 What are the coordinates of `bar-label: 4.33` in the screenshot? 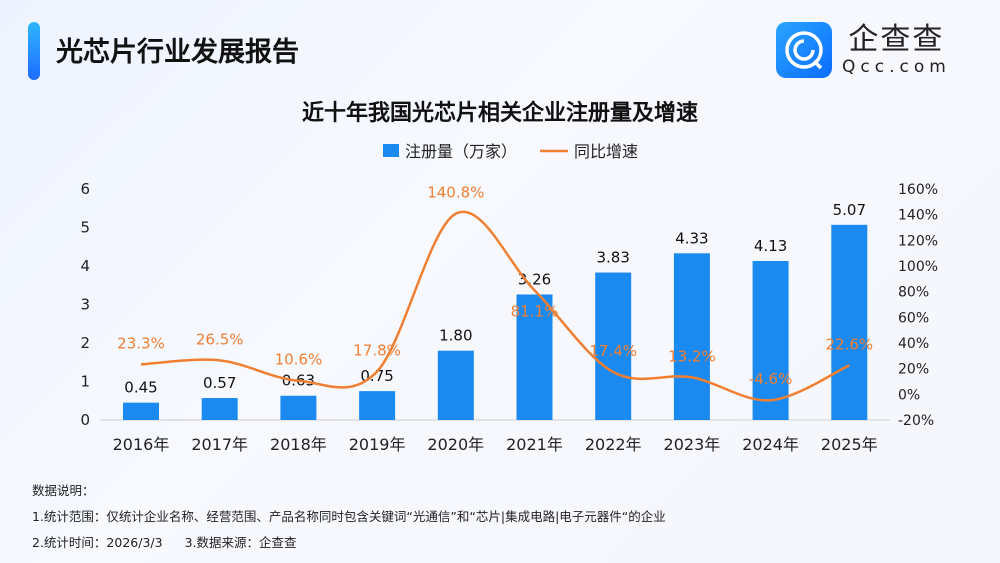 It's located at (691, 238).